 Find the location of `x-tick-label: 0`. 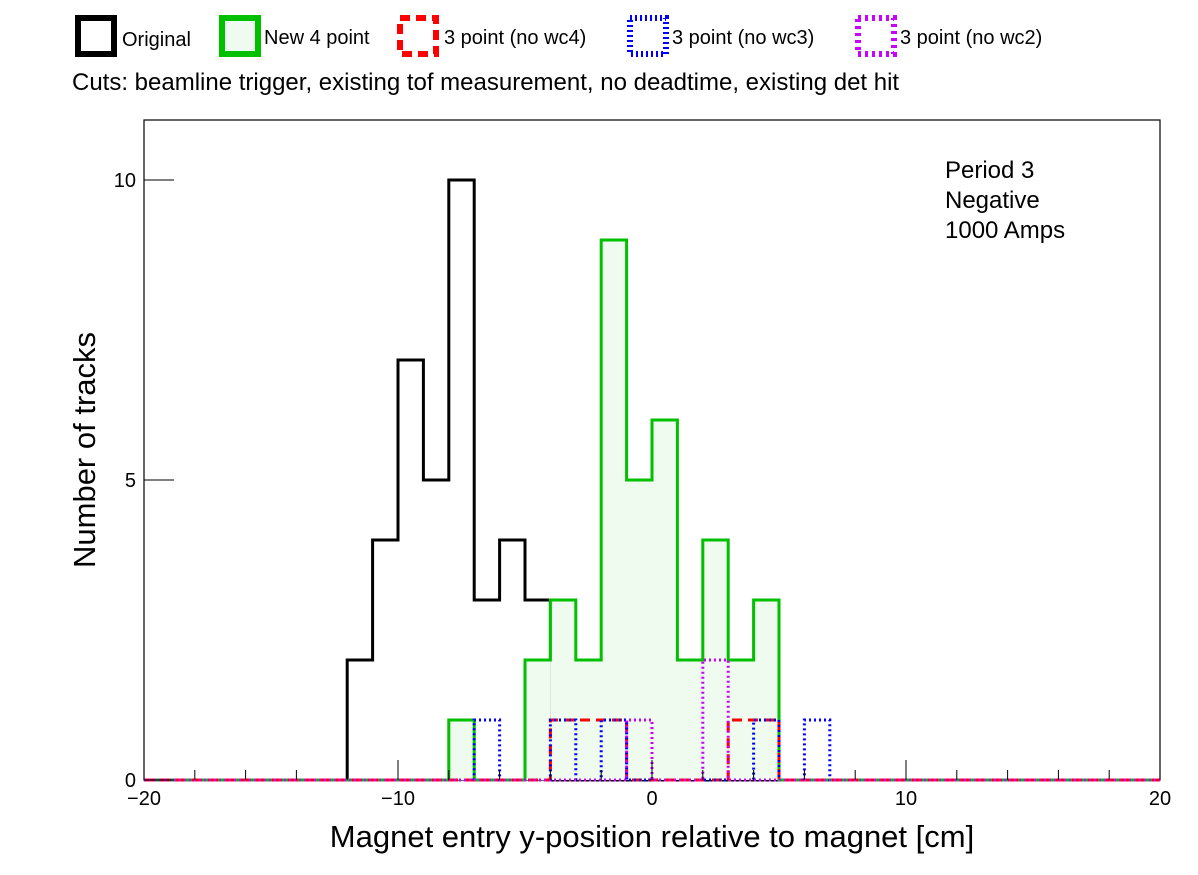

x-tick-label: 0 is located at coordinates (651, 799).